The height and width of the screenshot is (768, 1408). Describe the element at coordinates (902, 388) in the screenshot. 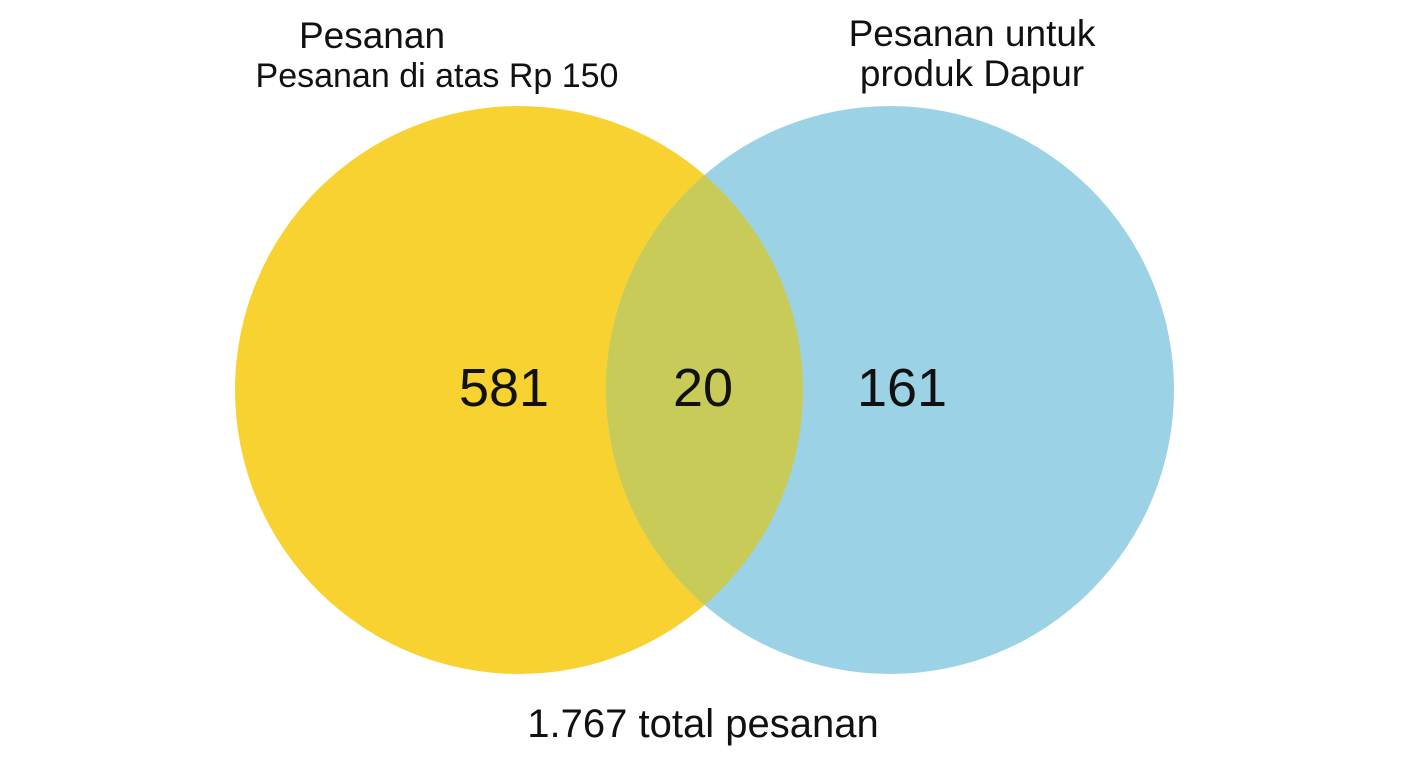

I see `set-b-only-count: 161` at that location.